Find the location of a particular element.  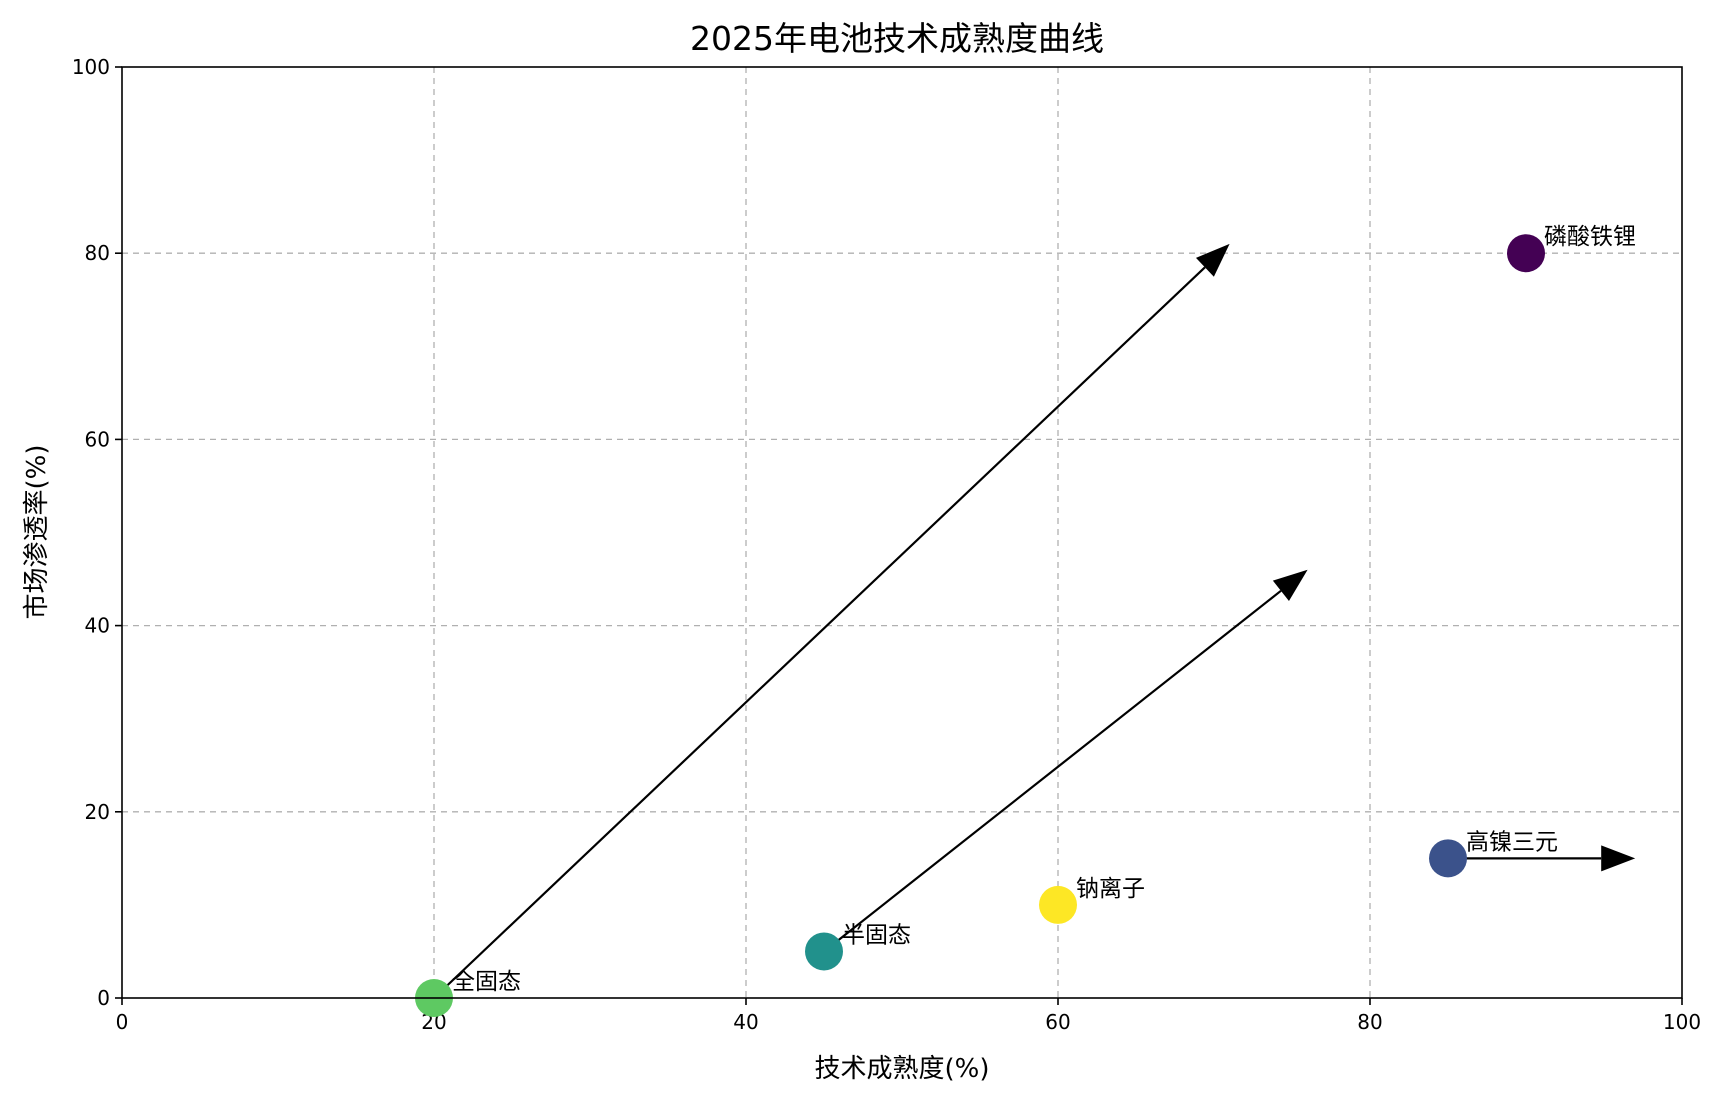

x-tick-label: 0 is located at coordinates (122, 1022).